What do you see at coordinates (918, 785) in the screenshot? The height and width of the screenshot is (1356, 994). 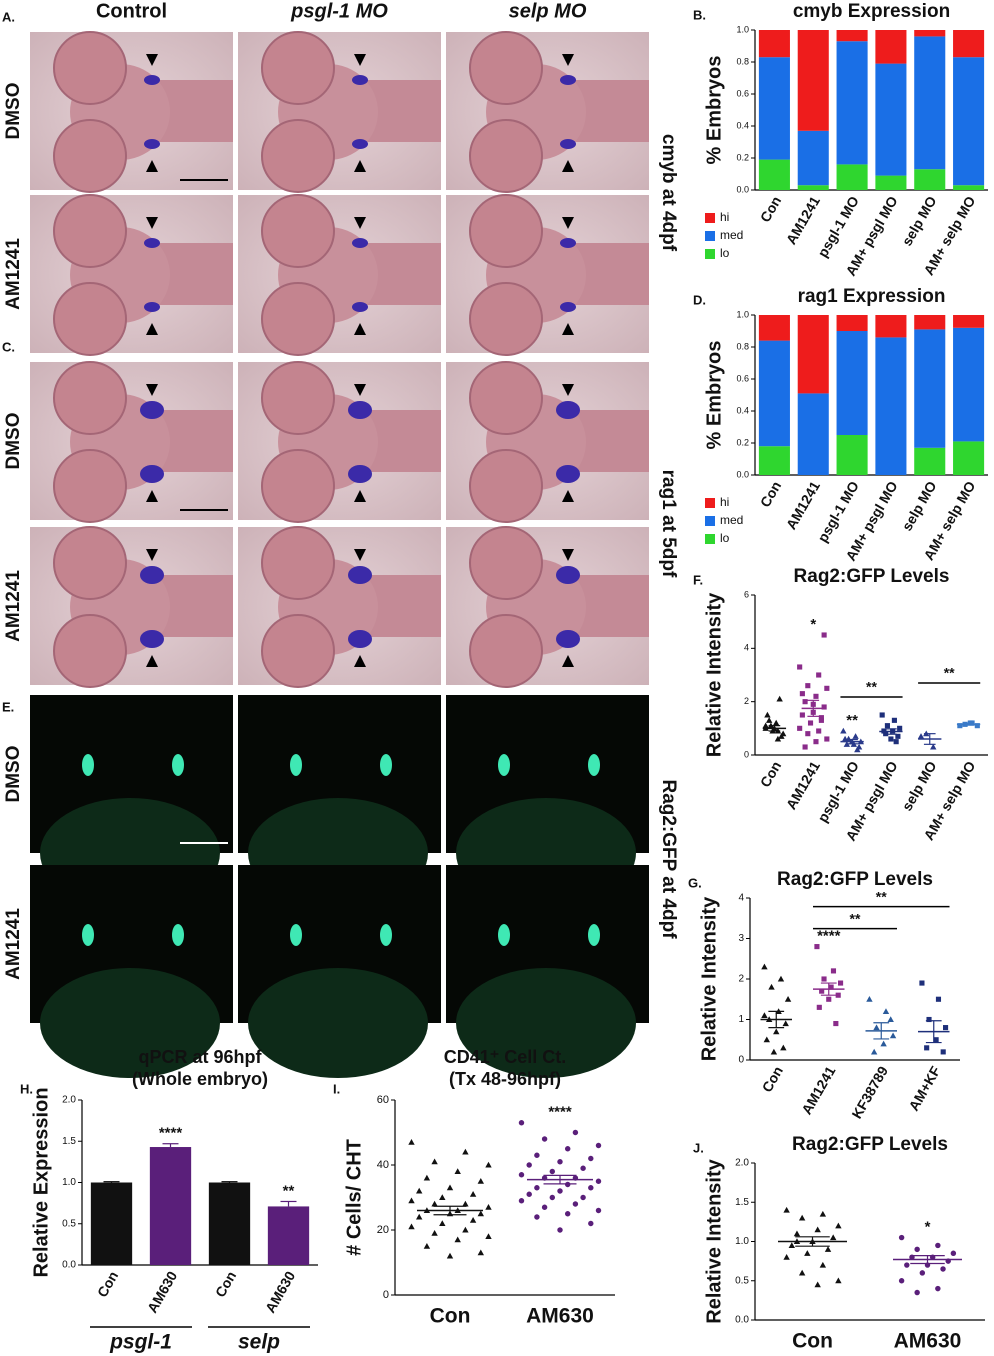 I see `x-tick-label: selp MO` at bounding box center [918, 785].